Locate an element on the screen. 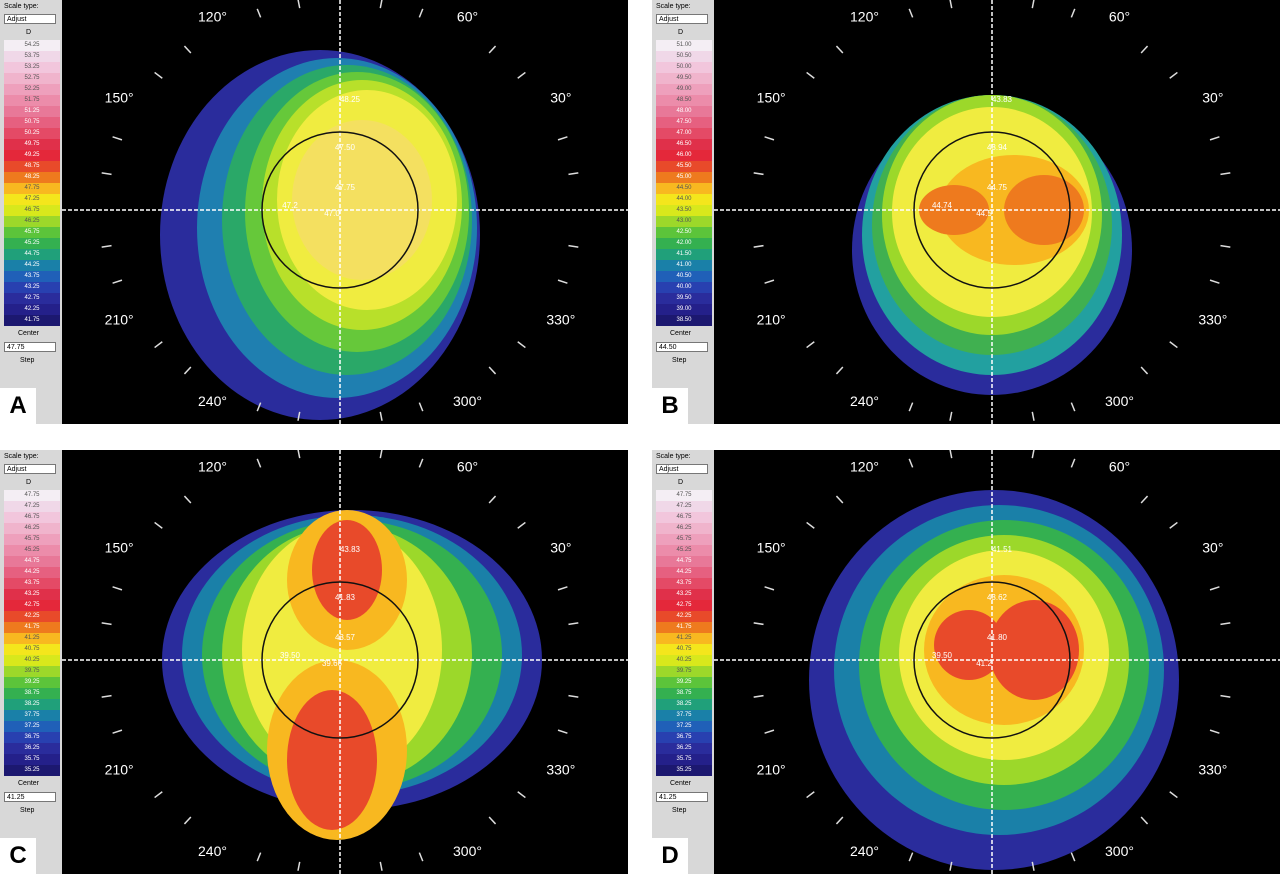 This screenshot has height=875, width=1280. scale-row: 44.75 is located at coordinates (32, 254).